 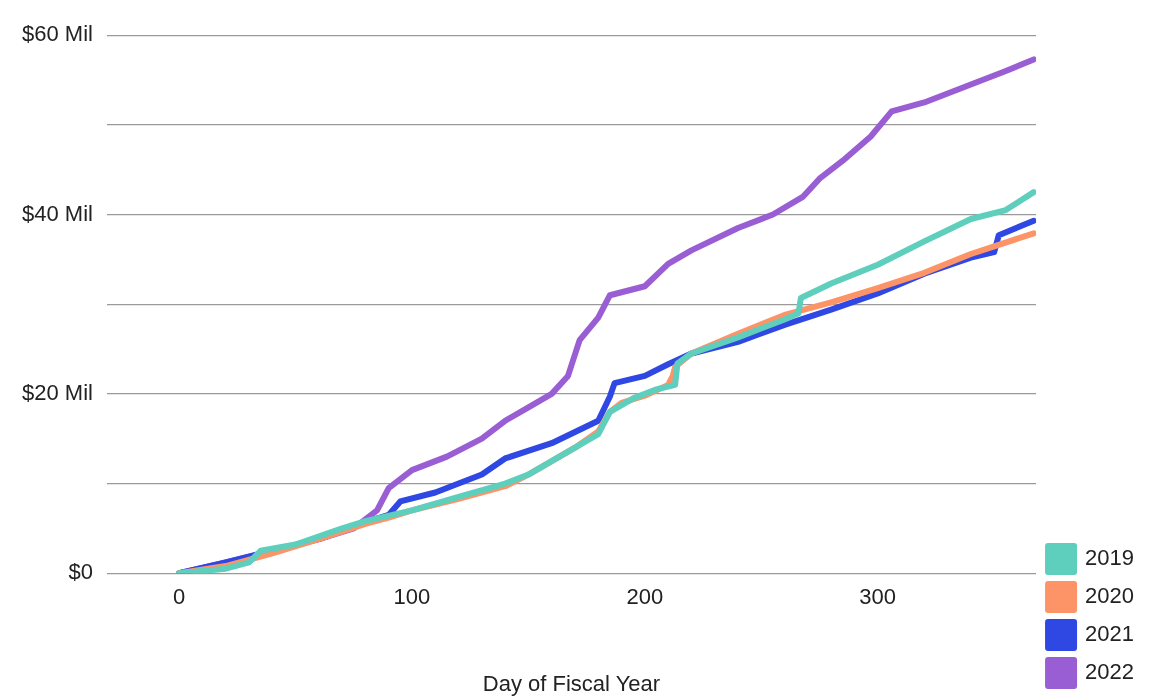 What do you see at coordinates (1110, 558) in the screenshot?
I see `legend-label: 2019` at bounding box center [1110, 558].